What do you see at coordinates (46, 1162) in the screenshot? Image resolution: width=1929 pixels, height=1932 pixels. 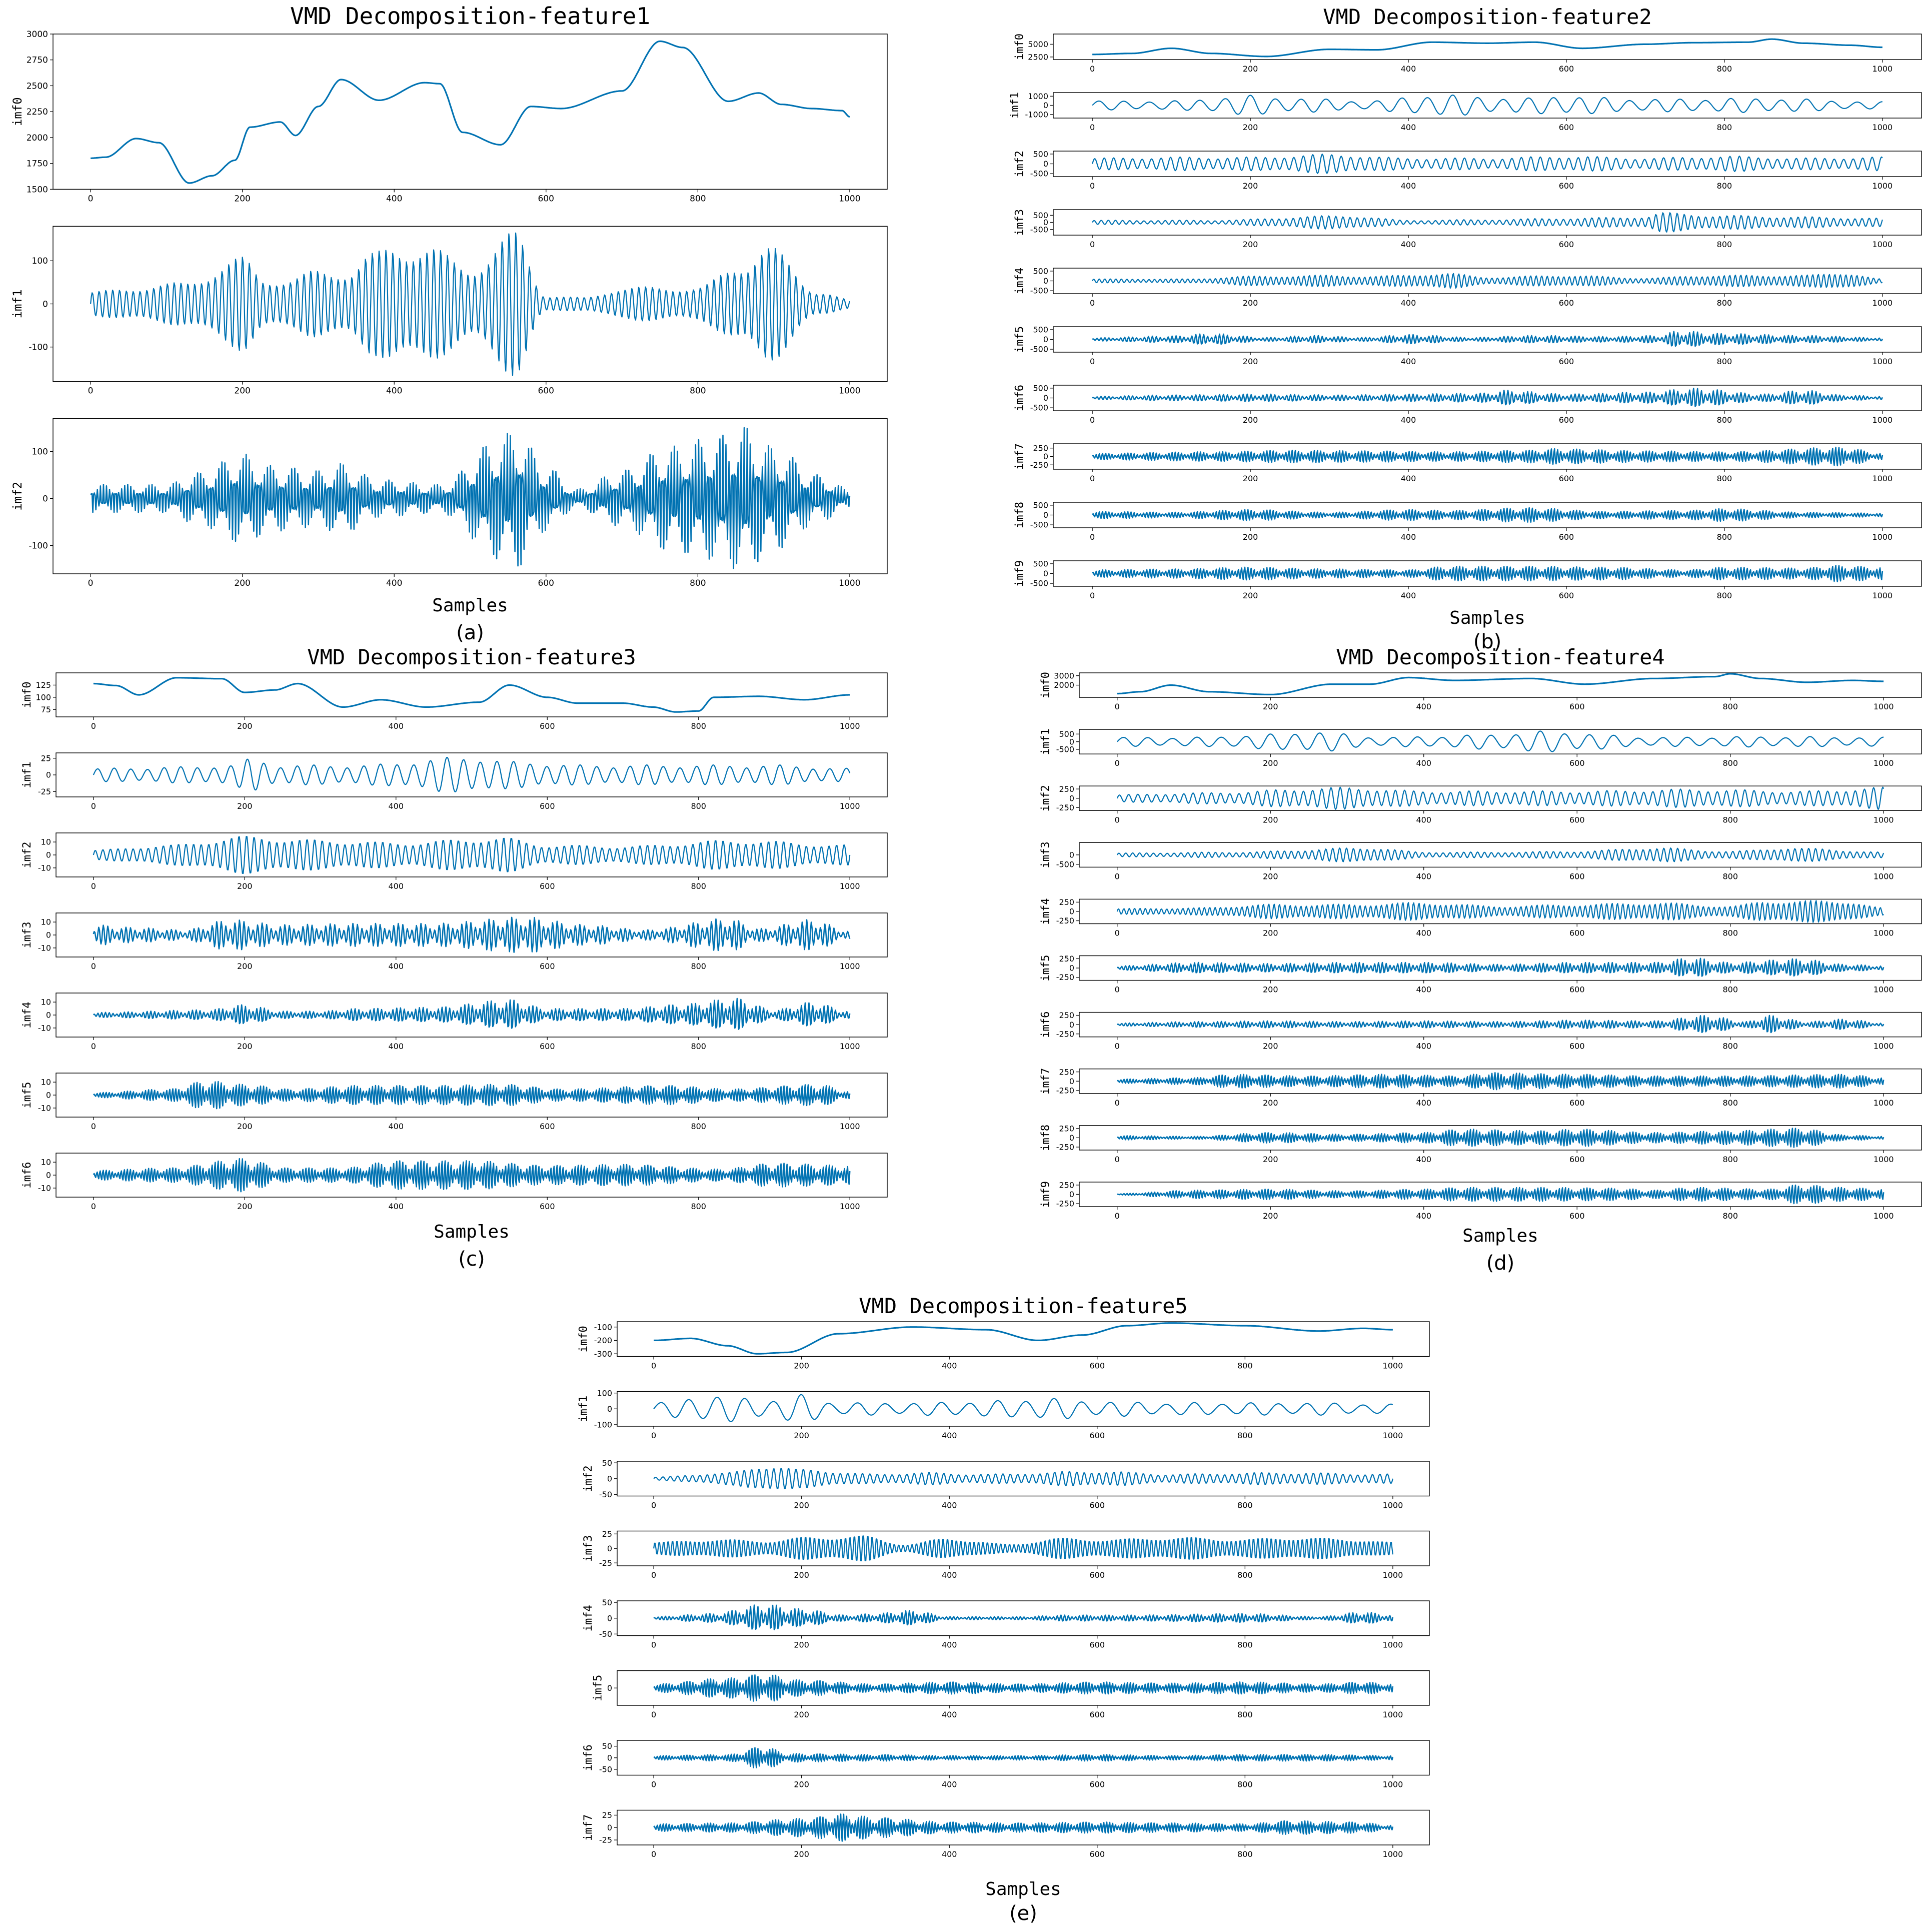 I see `y-tick-label: 10` at bounding box center [46, 1162].